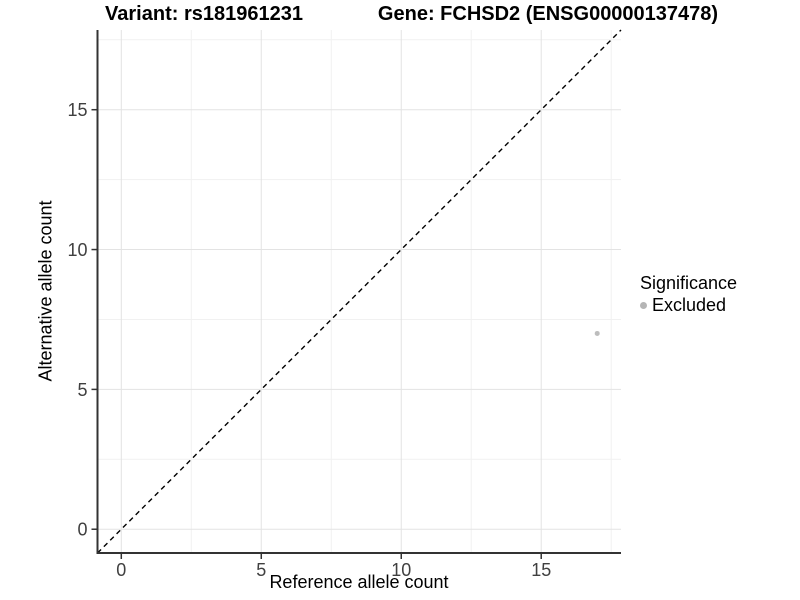 This screenshot has height=600, width=800. What do you see at coordinates (77, 110) in the screenshot?
I see `y-tick-label: 15` at bounding box center [77, 110].